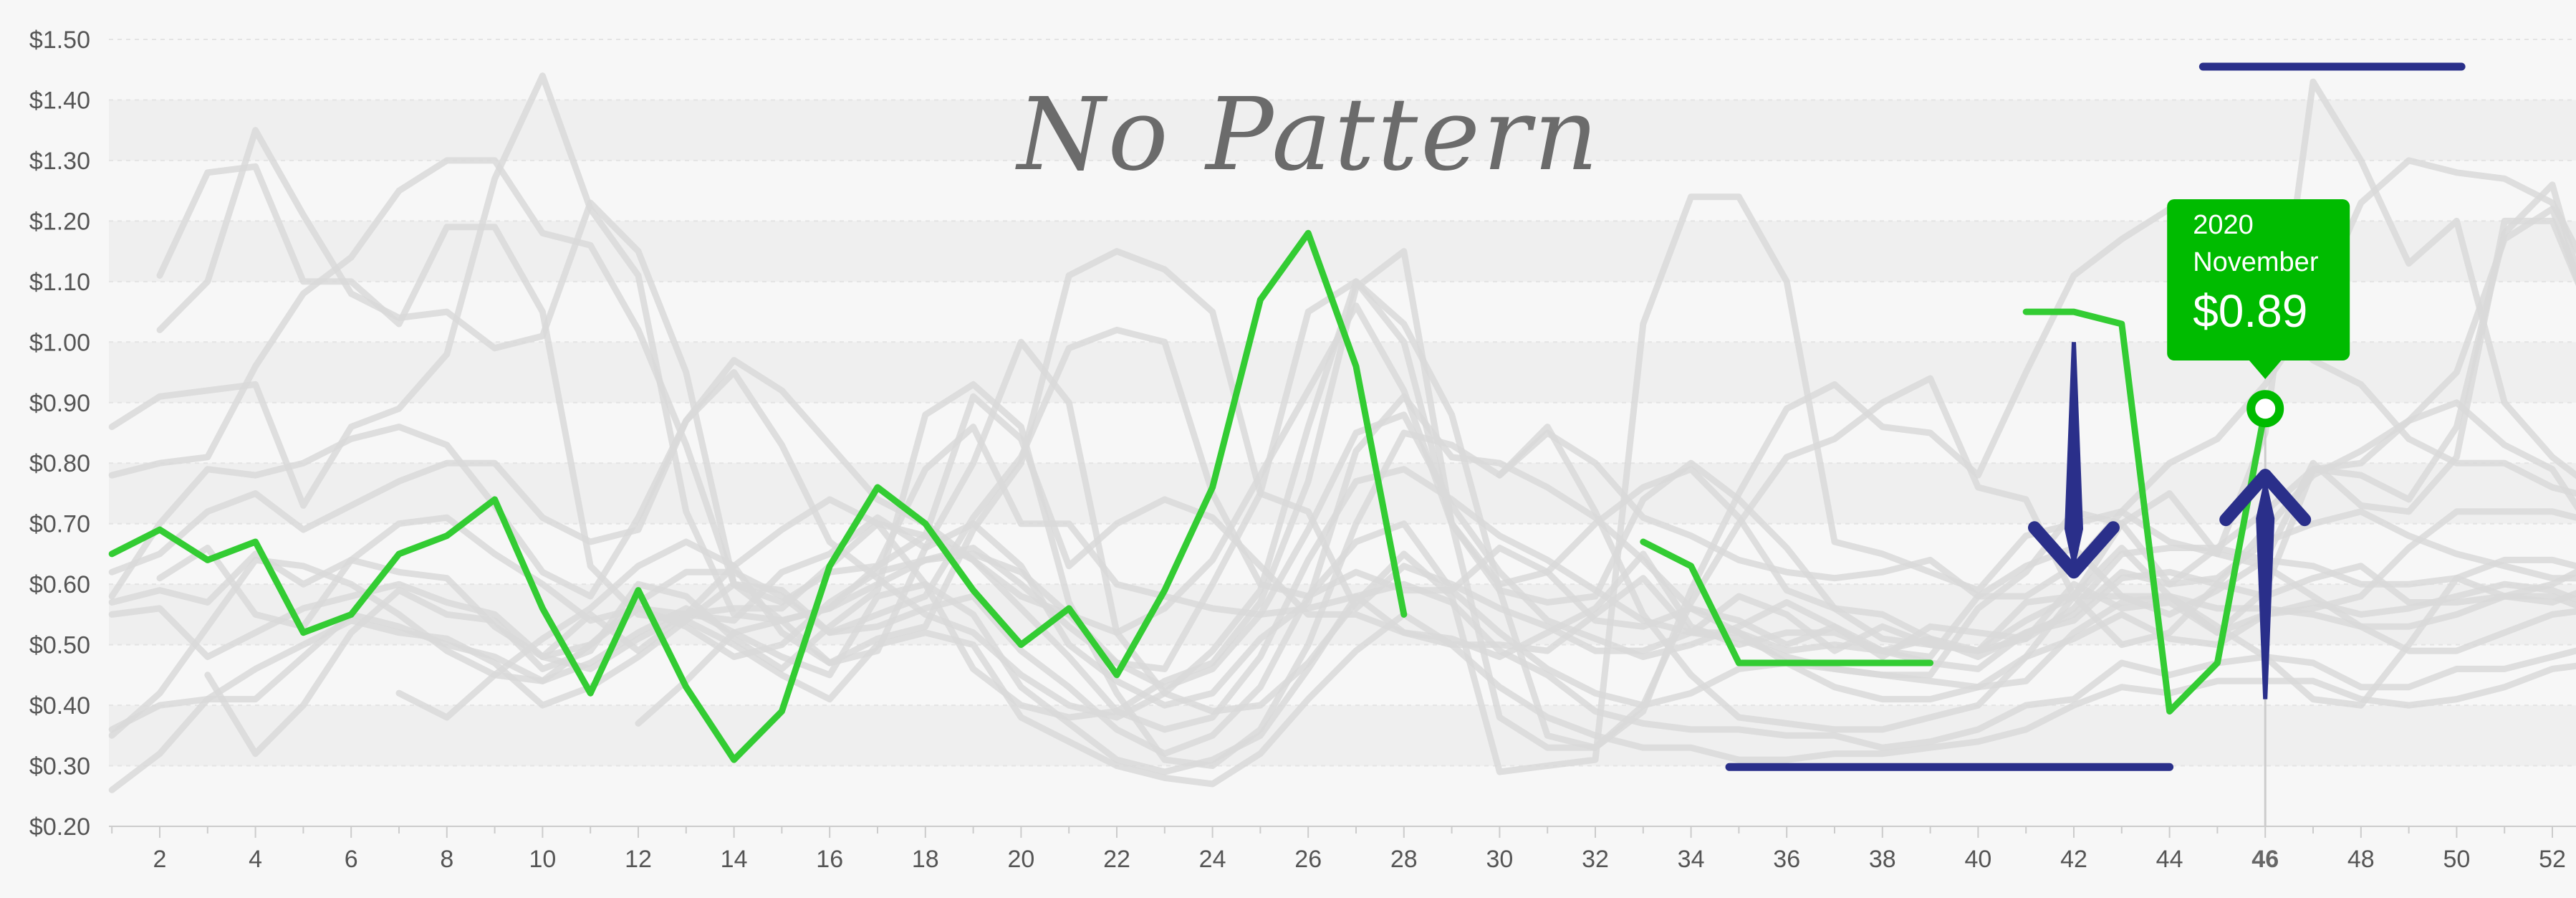 The height and width of the screenshot is (898, 2576). What do you see at coordinates (735, 860) in the screenshot?
I see `x-tick-label: 14` at bounding box center [735, 860].